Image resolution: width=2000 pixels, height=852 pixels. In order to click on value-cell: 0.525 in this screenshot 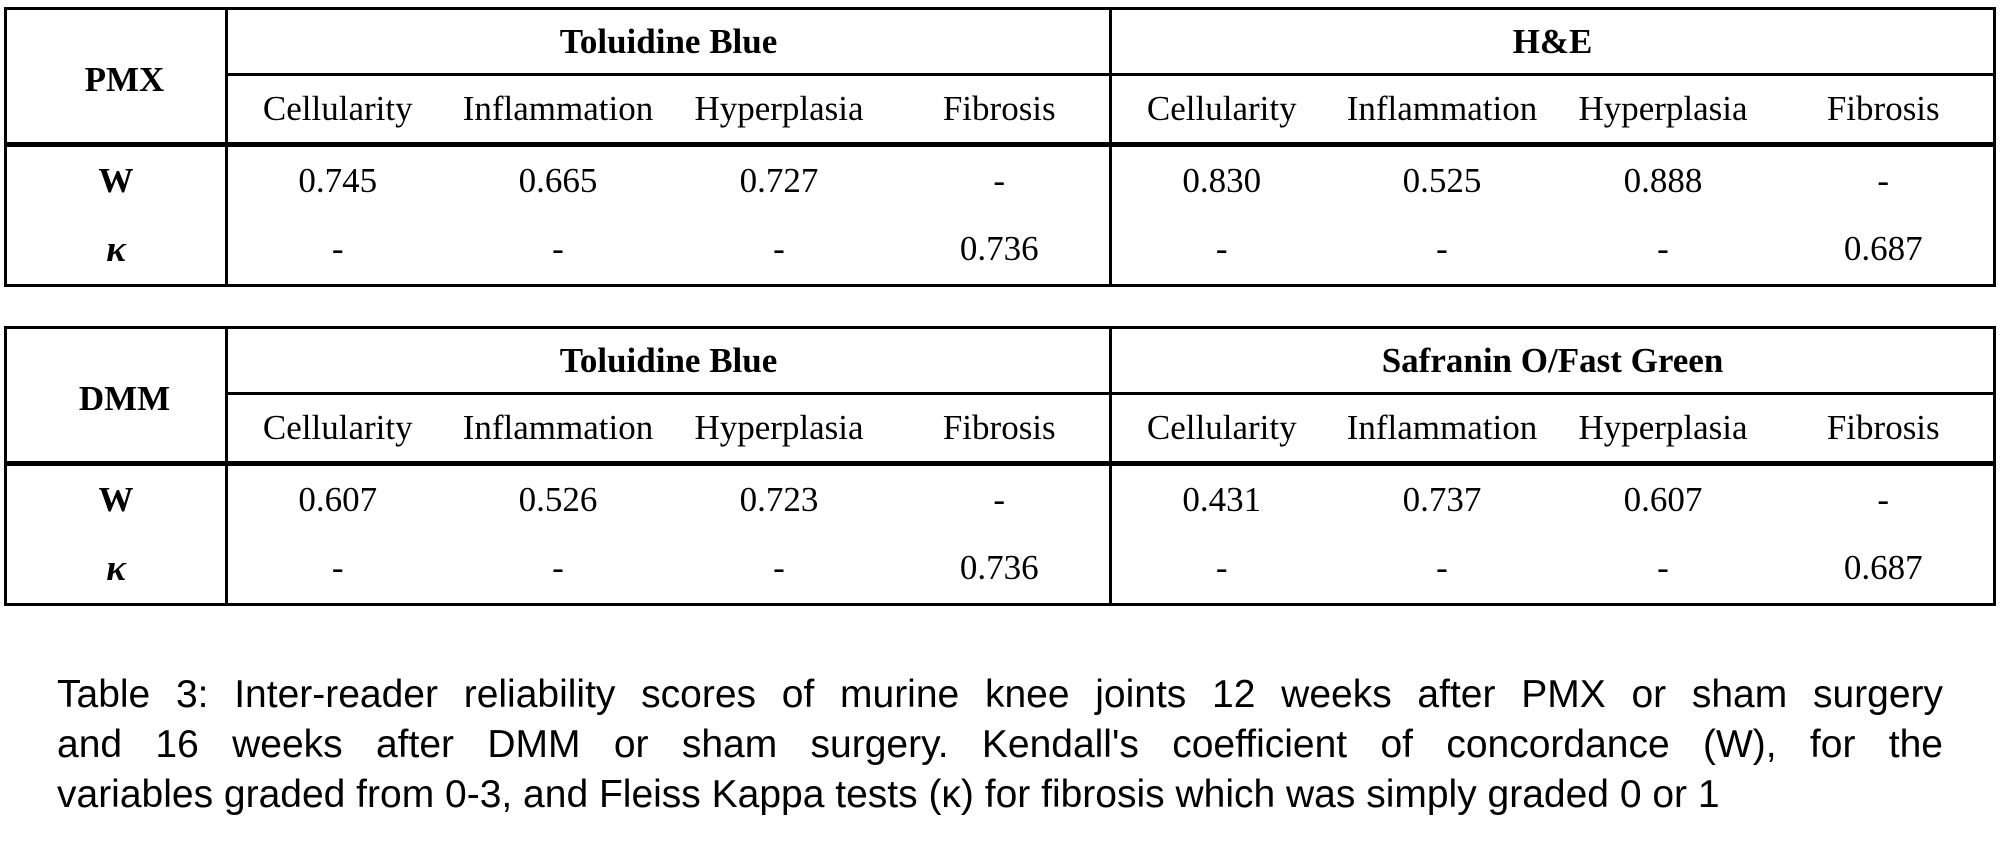, I will do `click(1442, 180)`.